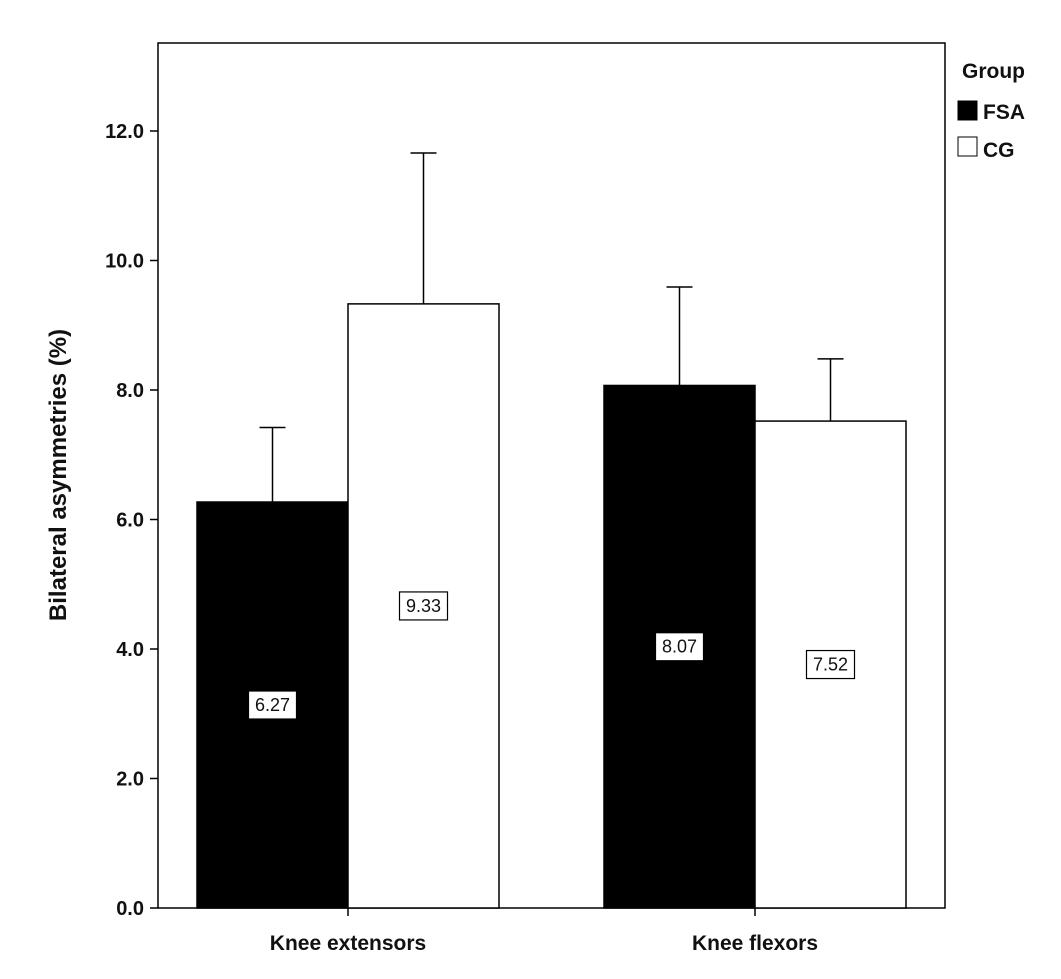 This screenshot has height=979, width=1061. Describe the element at coordinates (755, 943) in the screenshot. I see `x-category-label: Knee flexors` at that location.